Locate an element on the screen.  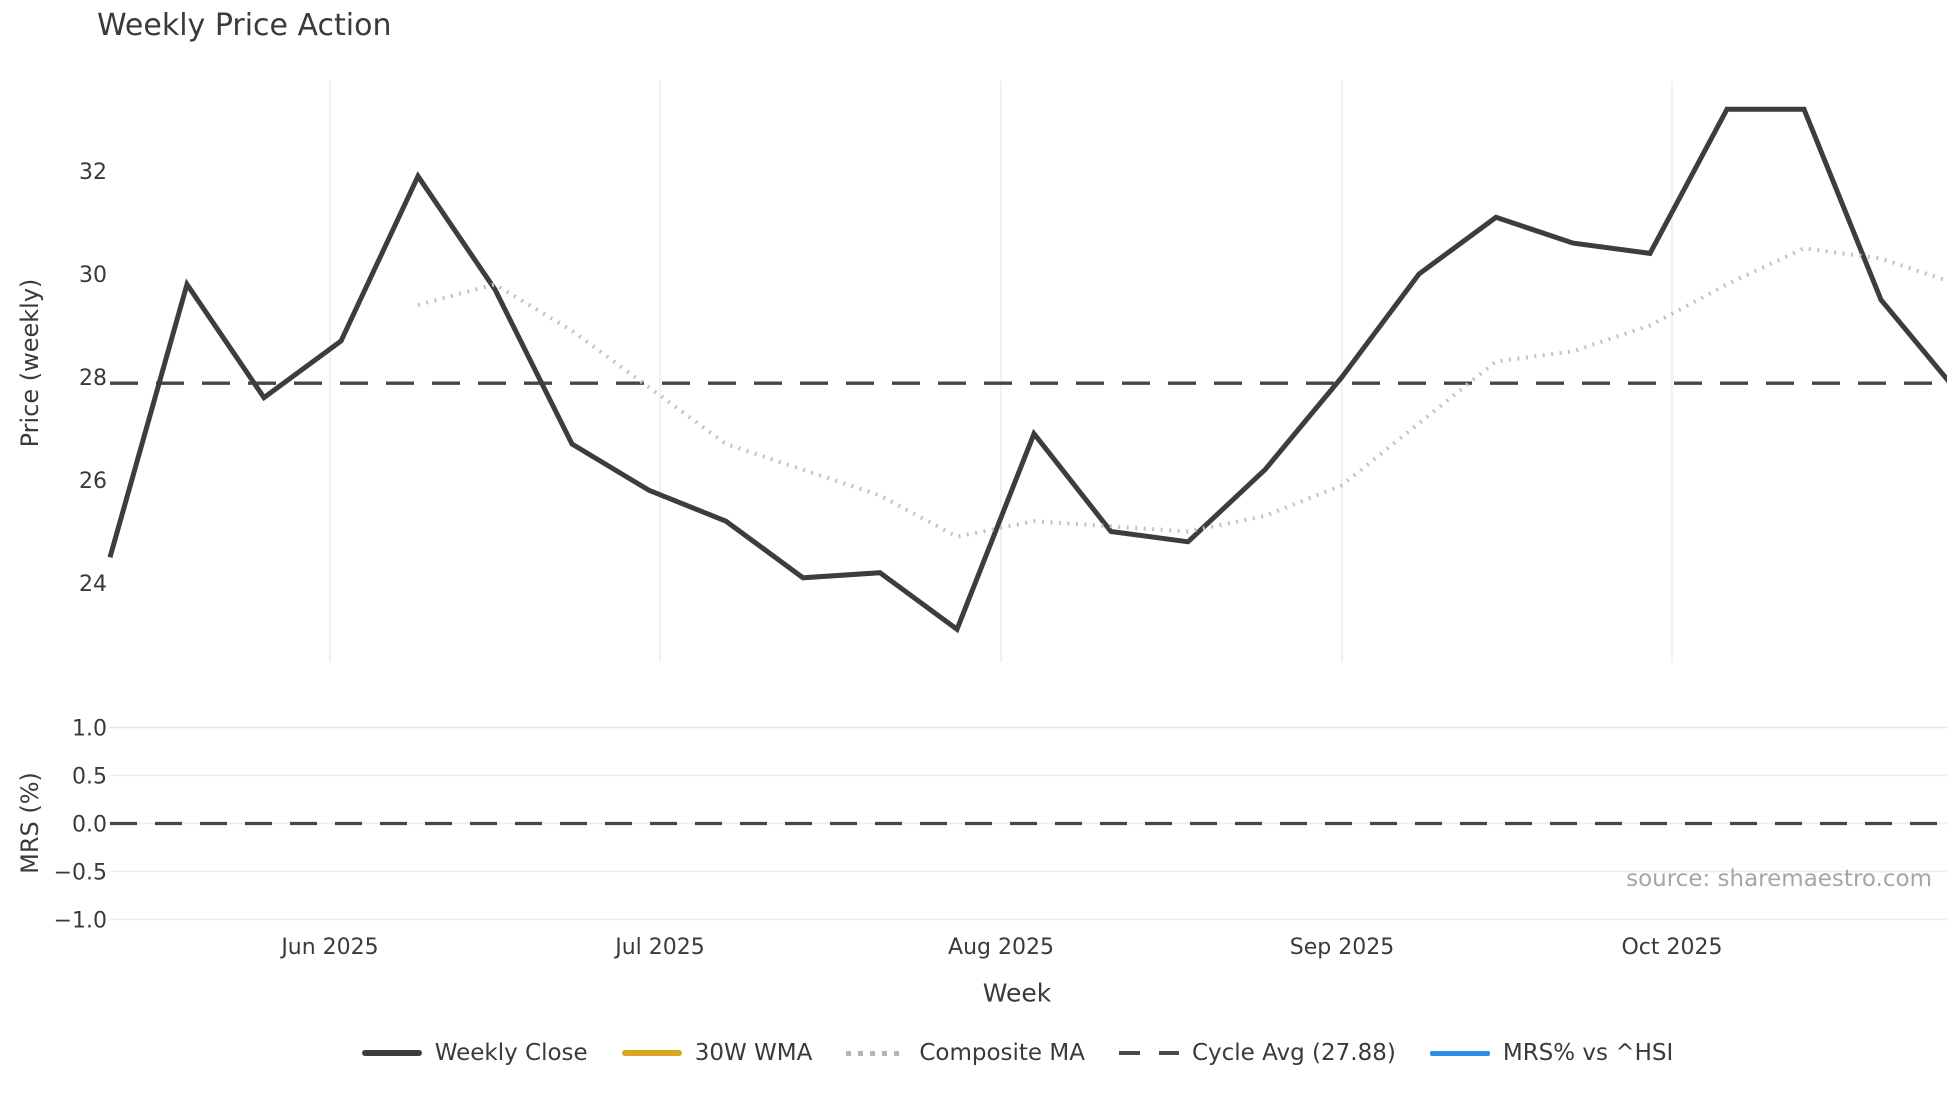
mrs-tick-label: −1.0 is located at coordinates (80, 921).